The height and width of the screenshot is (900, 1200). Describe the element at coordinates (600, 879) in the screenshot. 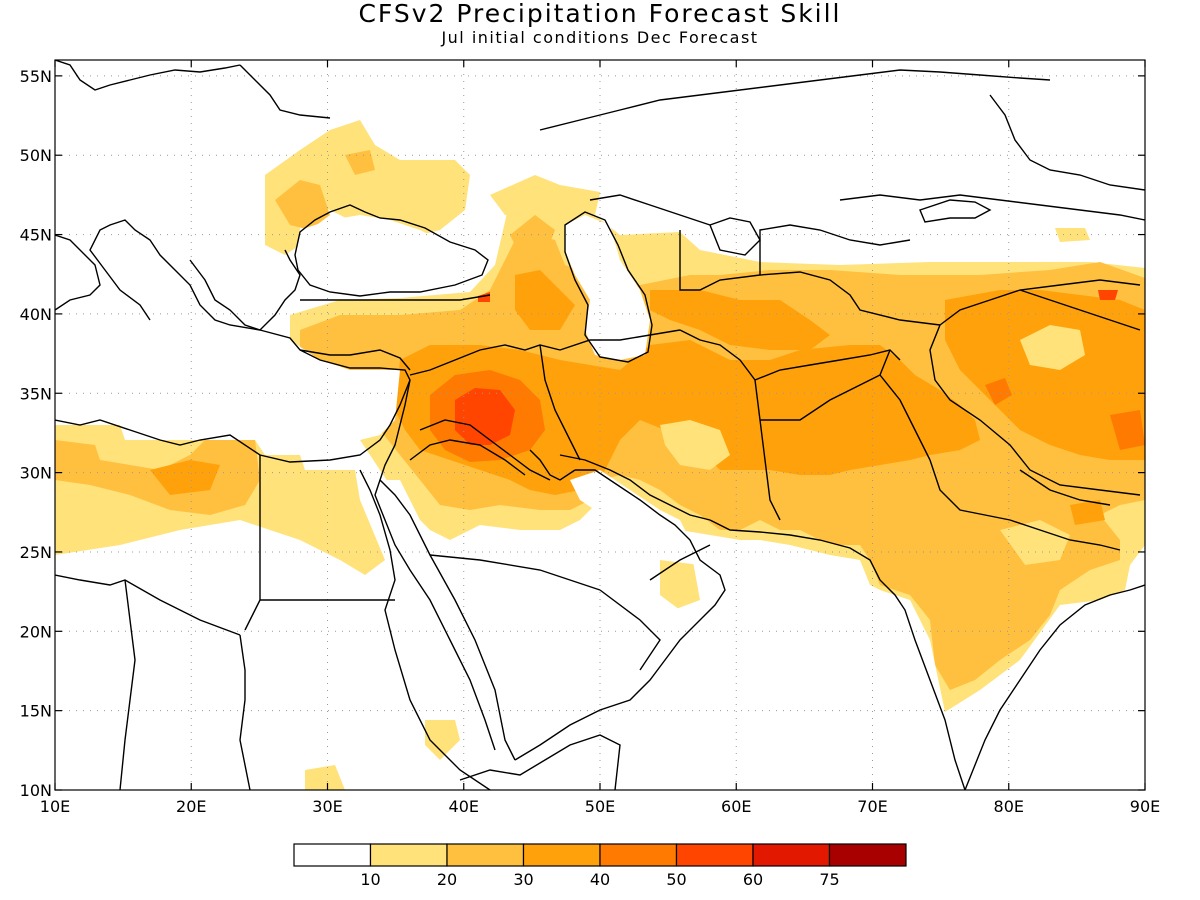

I see `legend-label: 40` at that location.